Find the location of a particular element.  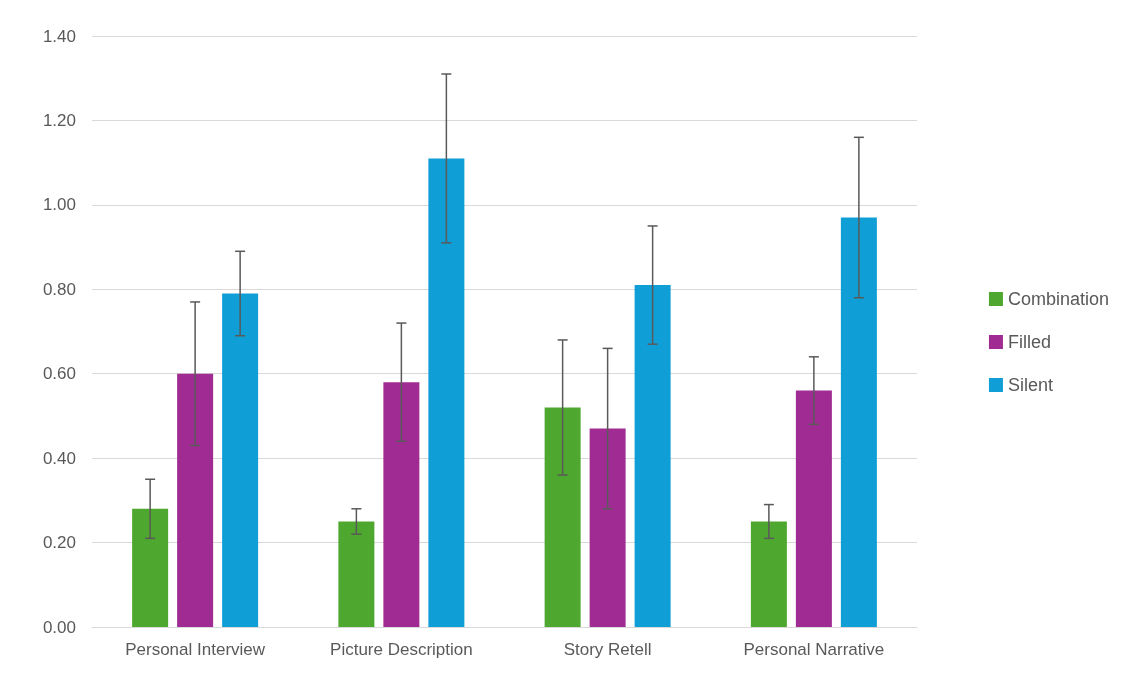

x-tick-label: Personal Narrative is located at coordinates (814, 649).